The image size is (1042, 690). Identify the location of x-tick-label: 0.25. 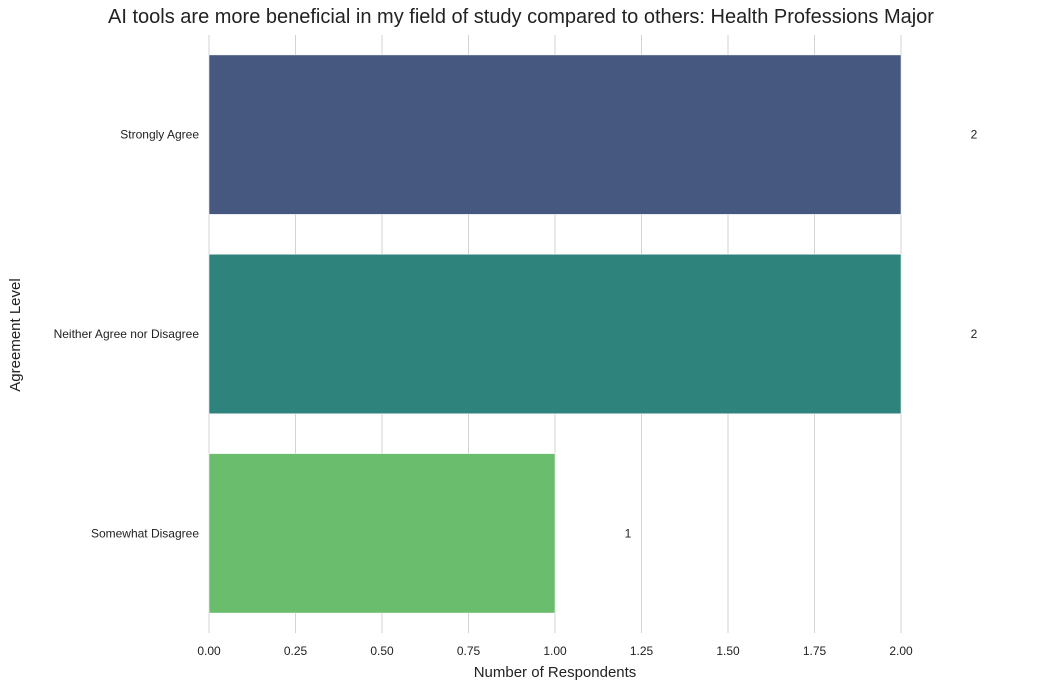
(296, 651).